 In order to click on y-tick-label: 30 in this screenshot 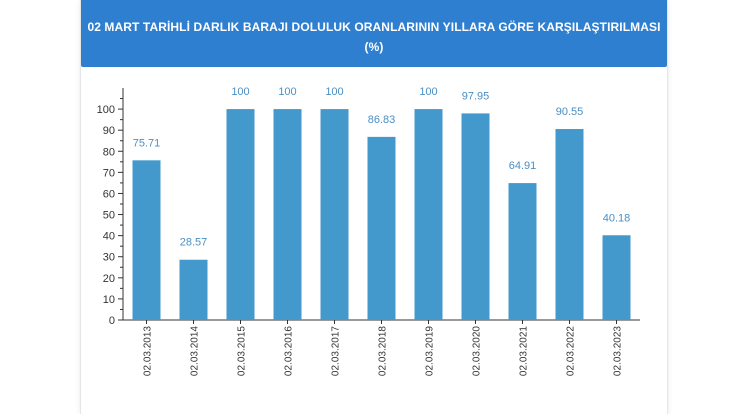, I will do `click(109, 258)`.